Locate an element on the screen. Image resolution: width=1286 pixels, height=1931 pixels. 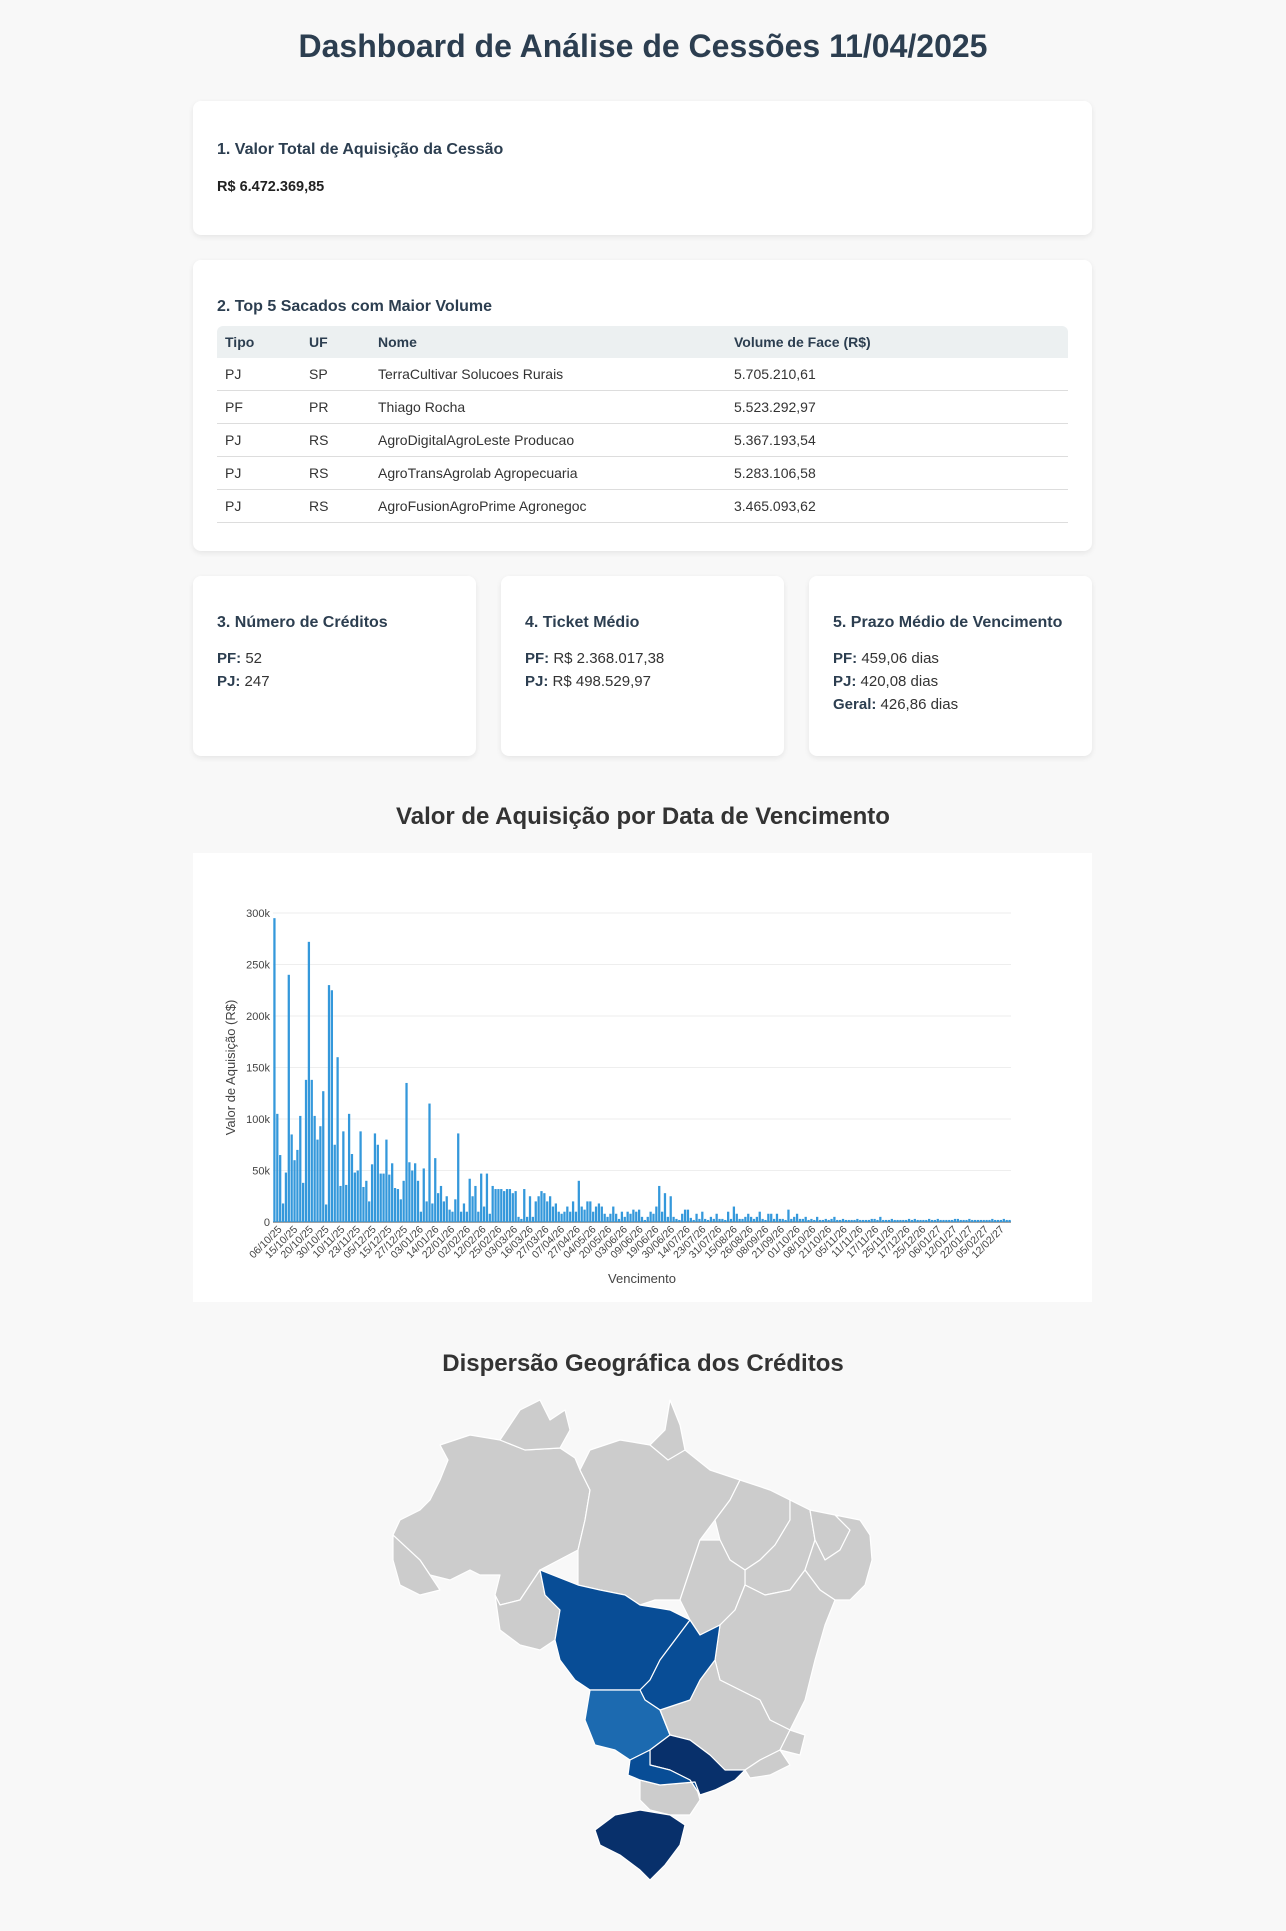
state-es is located at coordinates (792, 1742).